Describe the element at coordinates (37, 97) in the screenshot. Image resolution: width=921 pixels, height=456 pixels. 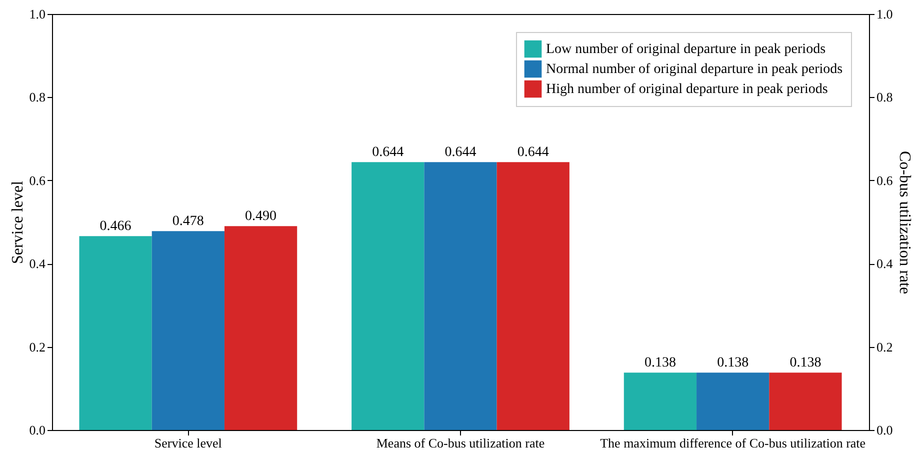
I see `y-tick-label: 0.8` at that location.